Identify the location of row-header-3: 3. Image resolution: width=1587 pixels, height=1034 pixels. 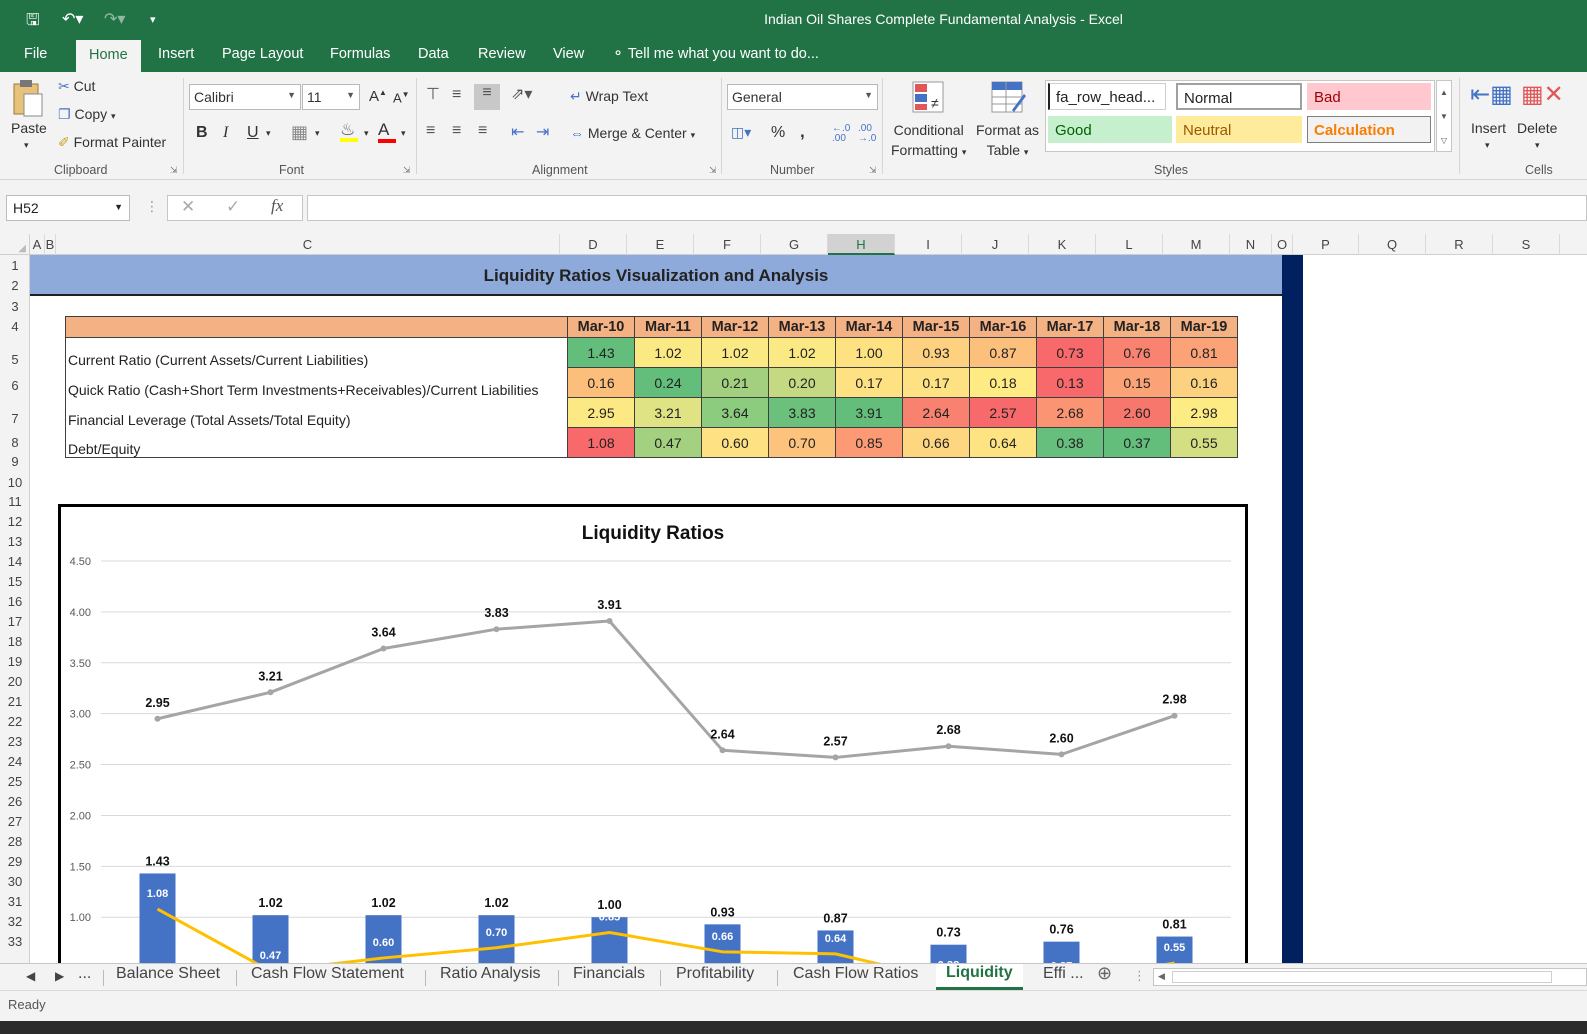
(15, 306).